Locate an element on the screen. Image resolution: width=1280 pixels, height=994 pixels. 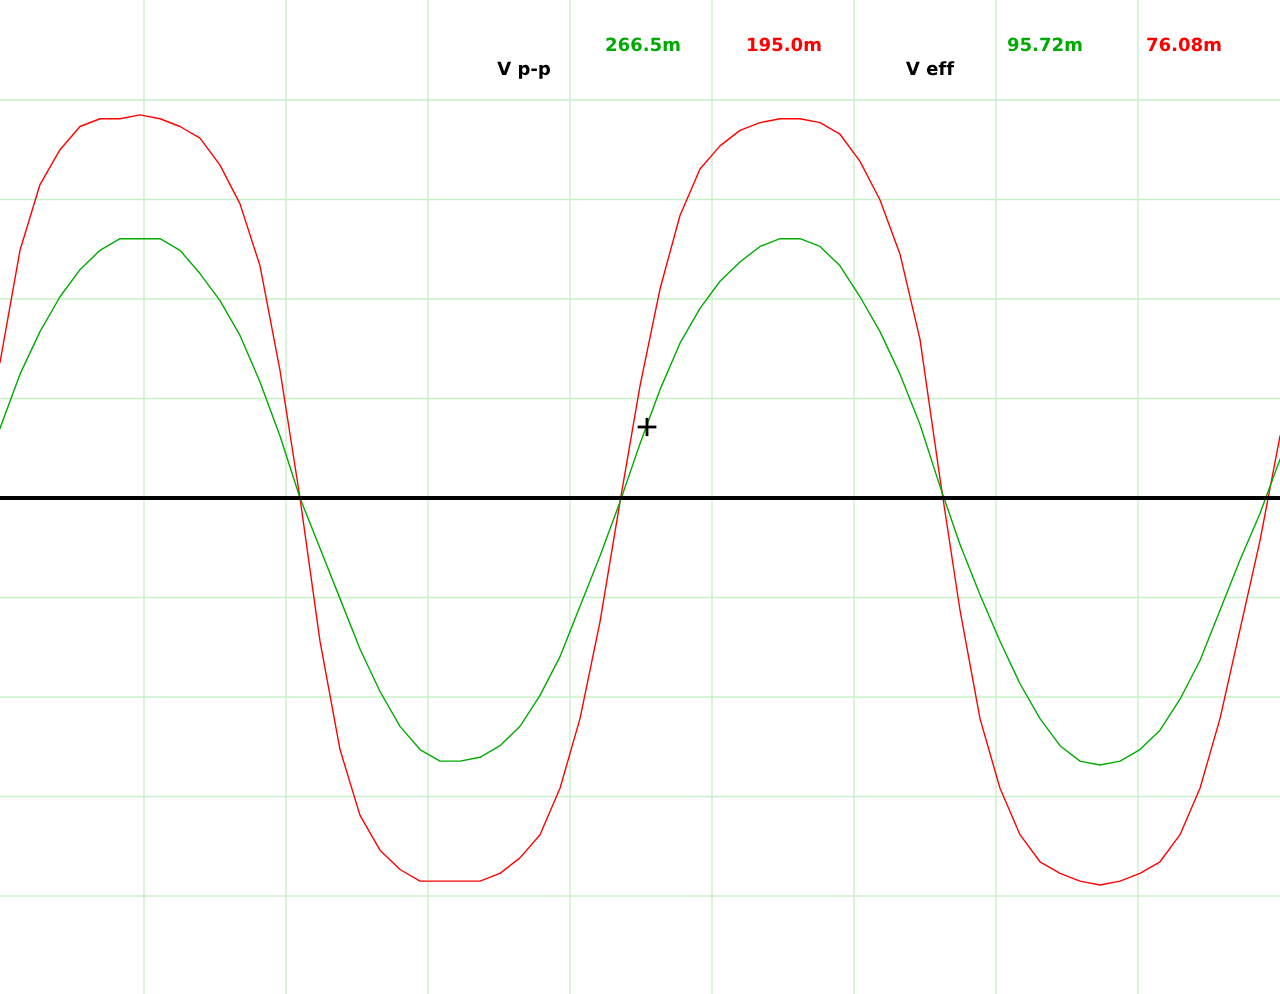
text: 195.0m is located at coordinates (784, 44).